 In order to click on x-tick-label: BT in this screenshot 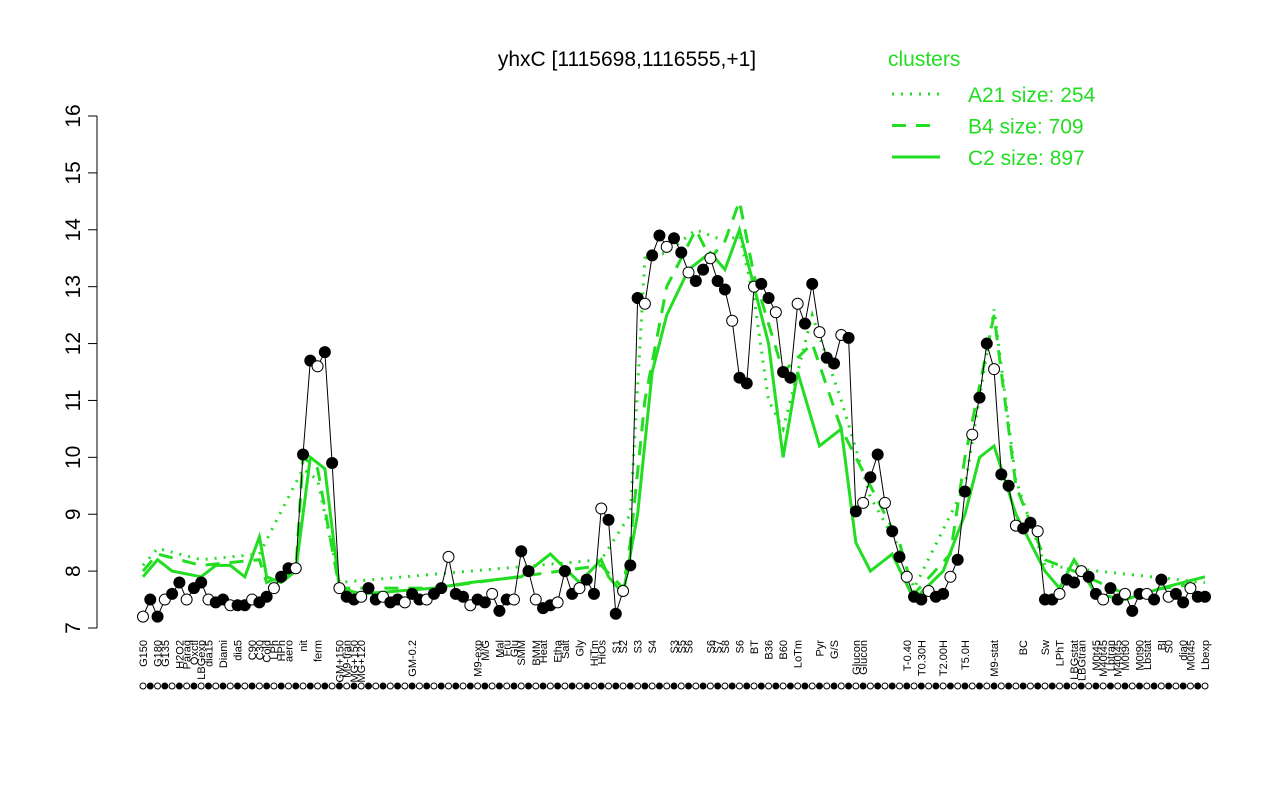, I will do `click(755, 647)`.